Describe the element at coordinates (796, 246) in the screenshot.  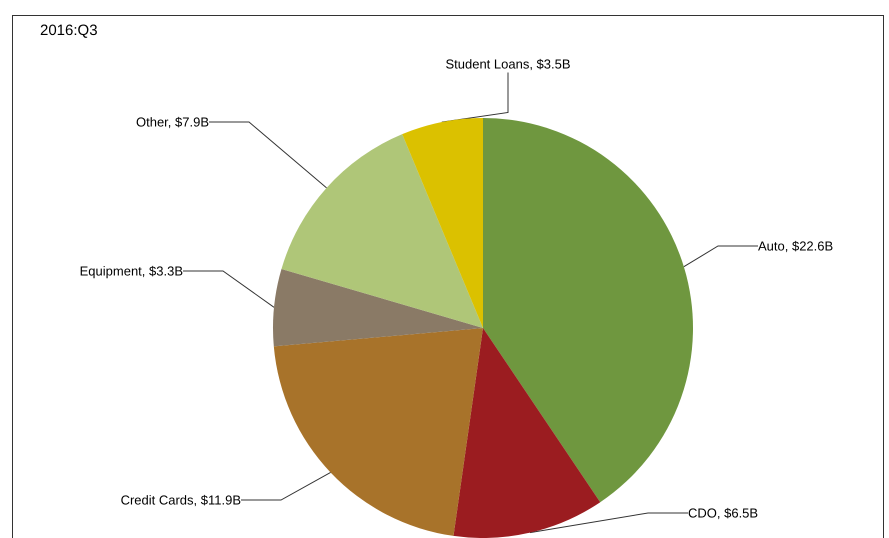
I see `slice-label: Auto, $22.6B` at that location.